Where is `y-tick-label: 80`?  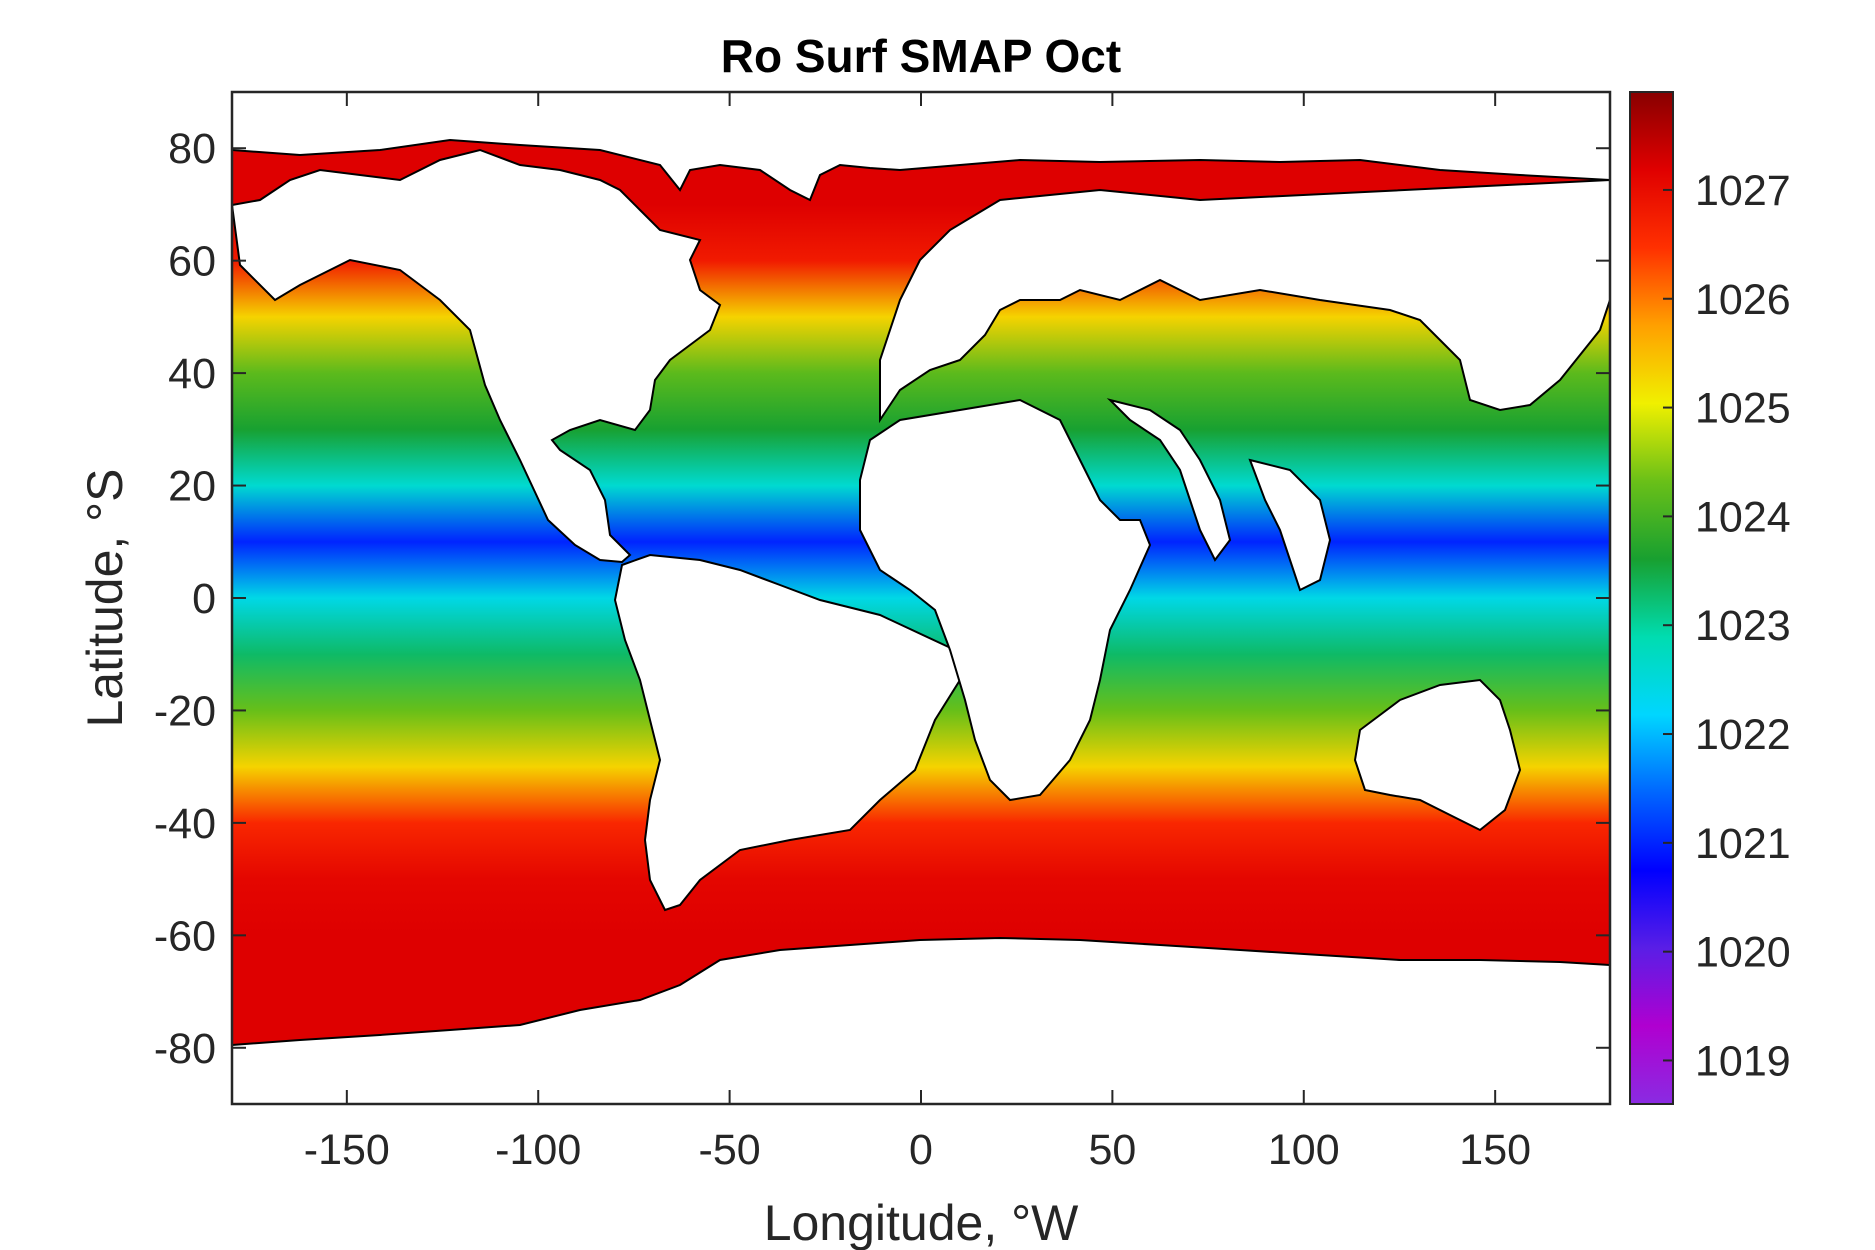
y-tick-label: 80 is located at coordinates (192, 149).